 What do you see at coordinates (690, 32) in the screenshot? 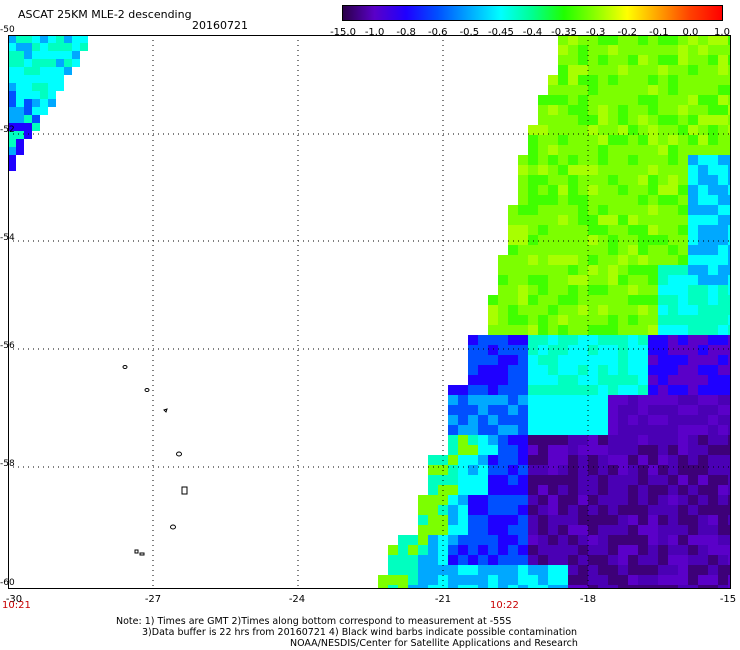
I see `colorbar-tick-label: 0.0` at bounding box center [690, 32].